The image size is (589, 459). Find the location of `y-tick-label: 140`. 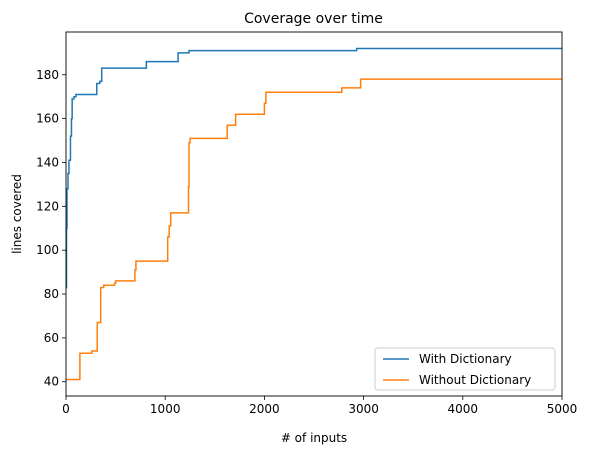

y-tick-label: 140 is located at coordinates (47, 162).